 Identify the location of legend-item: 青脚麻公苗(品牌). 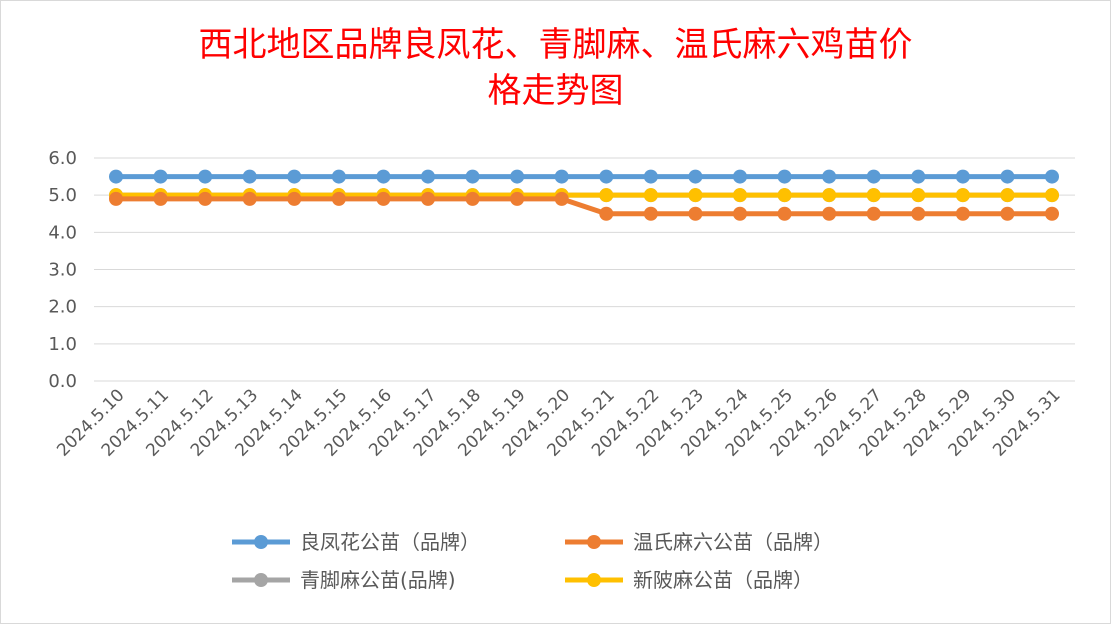
(344, 580).